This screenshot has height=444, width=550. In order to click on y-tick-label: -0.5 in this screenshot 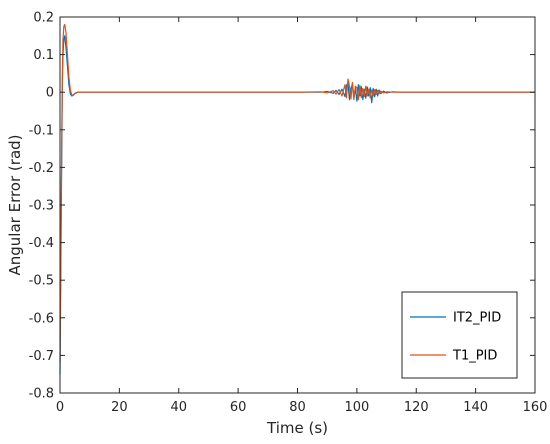, I will do `click(41, 281)`.